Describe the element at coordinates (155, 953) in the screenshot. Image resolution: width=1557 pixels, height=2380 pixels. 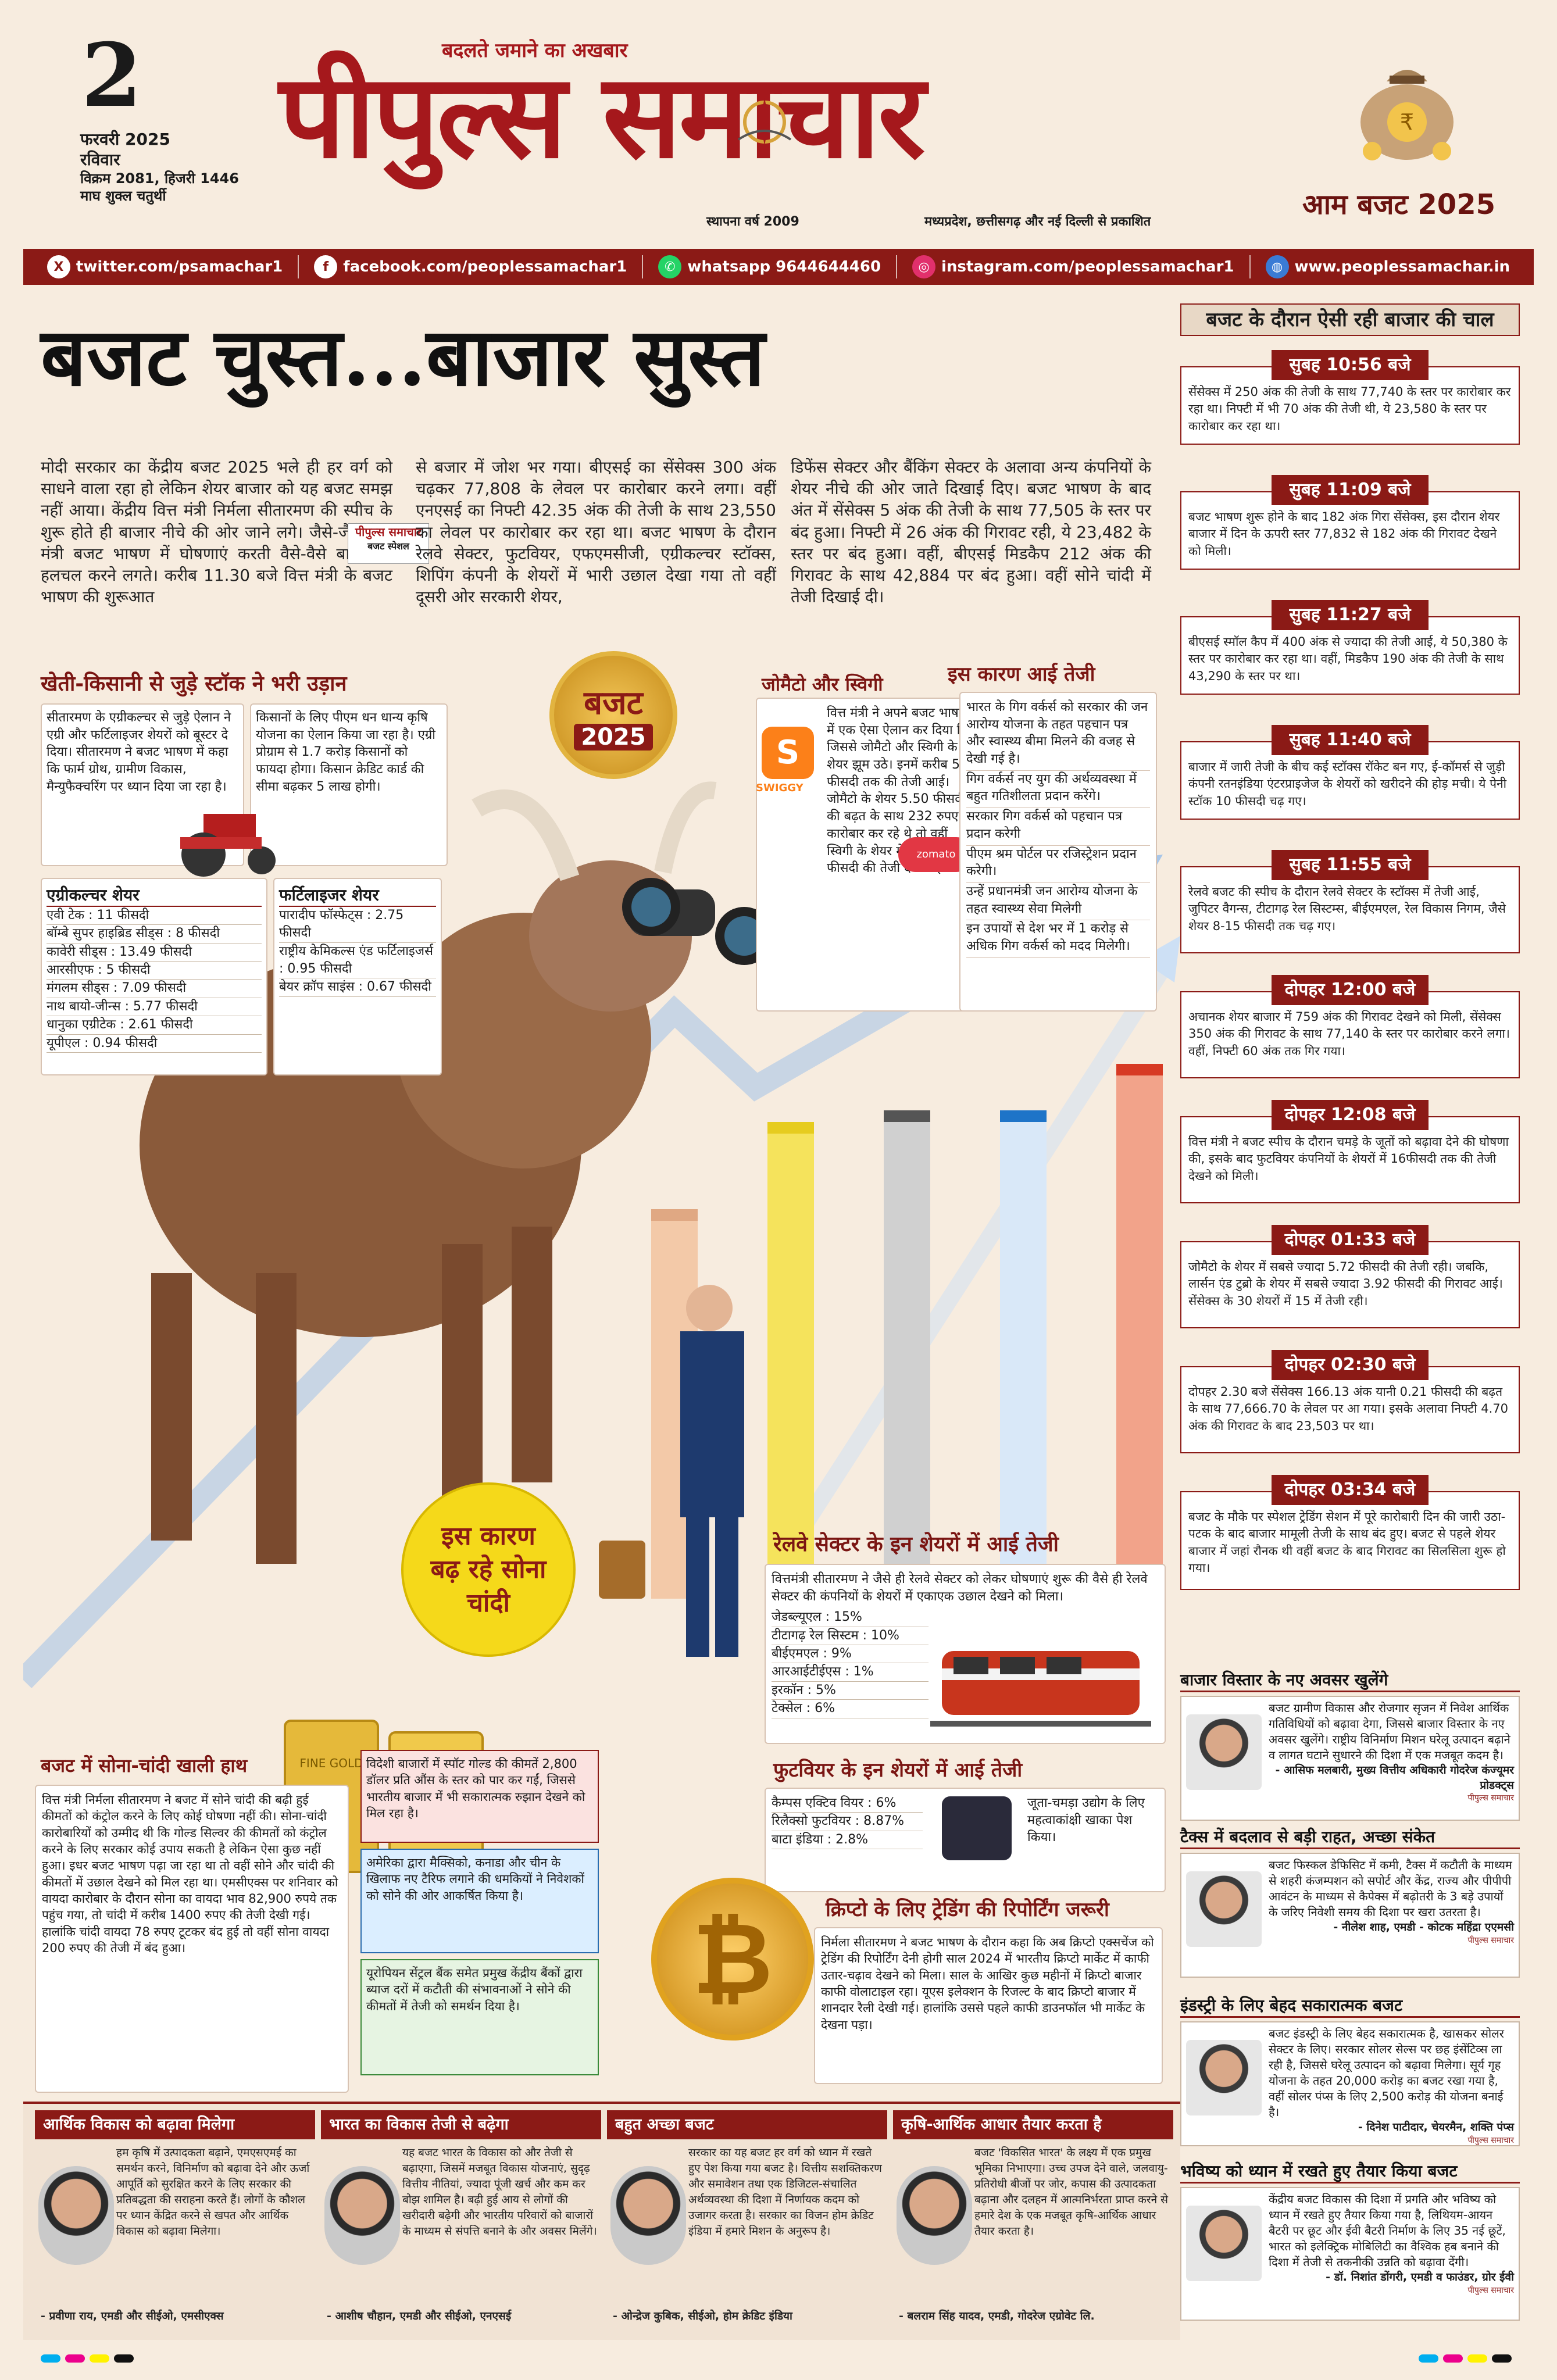
I see `agri-share-row: कावेरी सीड्स : 13.49 फीसदी` at that location.